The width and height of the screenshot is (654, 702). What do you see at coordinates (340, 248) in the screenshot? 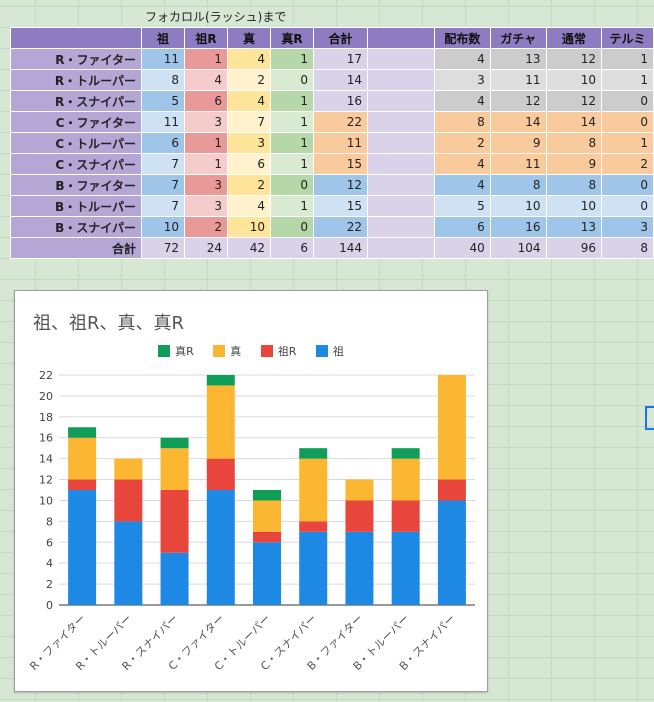
I see `total-total: 144` at bounding box center [340, 248].